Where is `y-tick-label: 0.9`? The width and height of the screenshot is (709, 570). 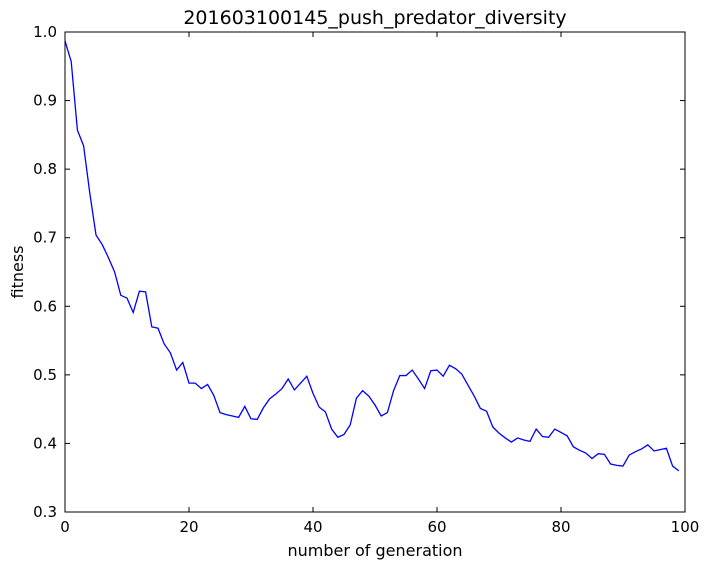
y-tick-label: 0.9 is located at coordinates (45, 101).